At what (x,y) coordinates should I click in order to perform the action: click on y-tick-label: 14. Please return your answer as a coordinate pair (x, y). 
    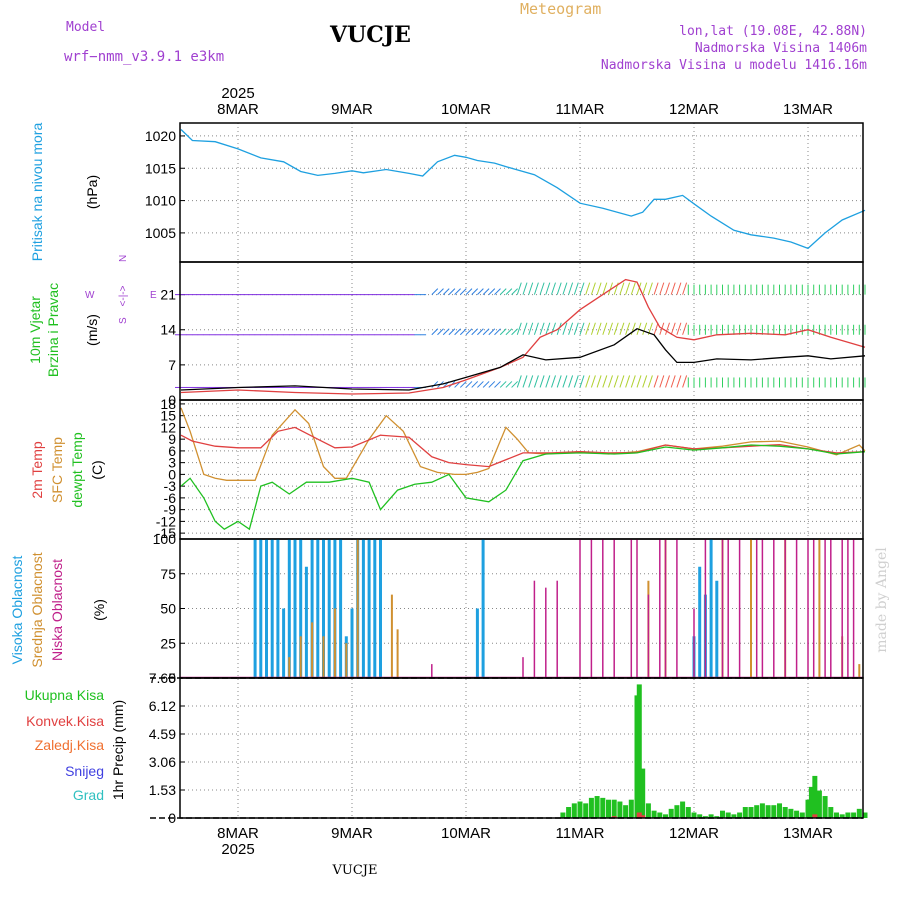
    Looking at the image, I should click on (168, 330).